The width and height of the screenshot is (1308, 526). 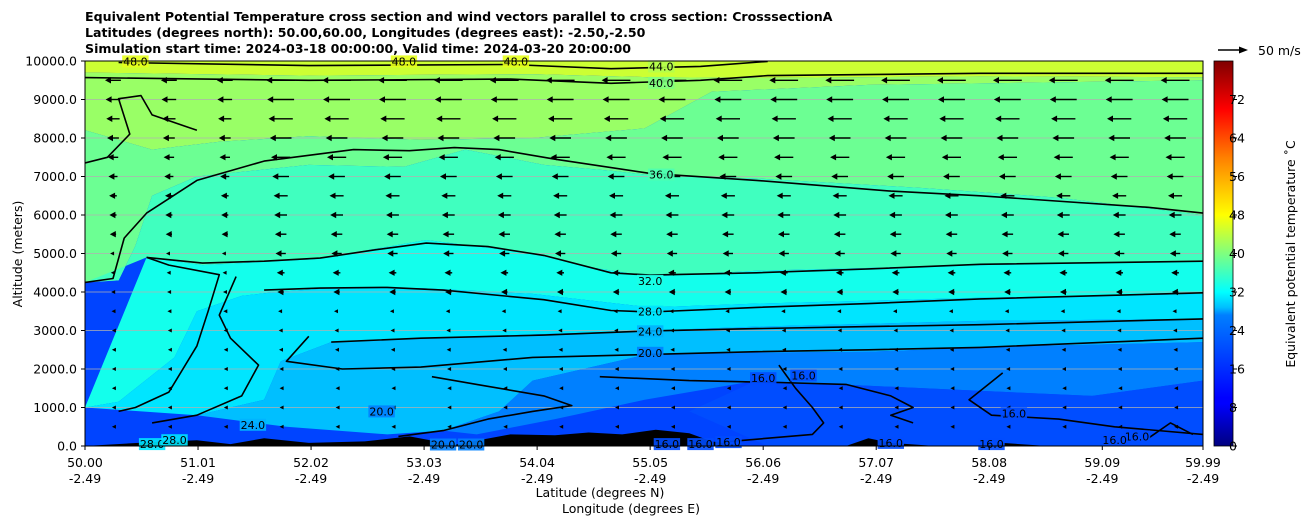 I want to click on contour-label: 24.0, so click(x=650, y=331).